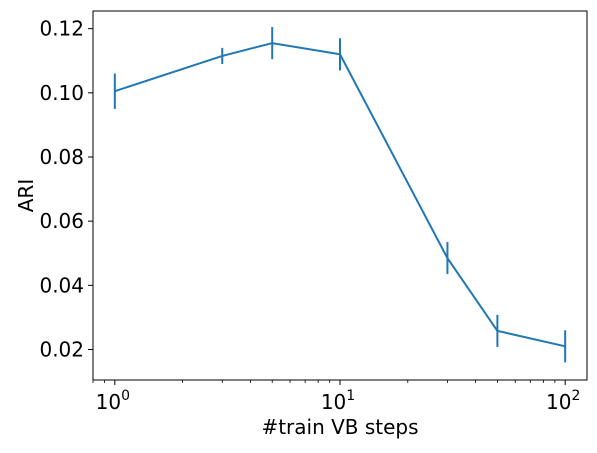 This screenshot has height=453, width=597. Describe the element at coordinates (563, 401) in the screenshot. I see `x-tick-label: 10²` at that location.